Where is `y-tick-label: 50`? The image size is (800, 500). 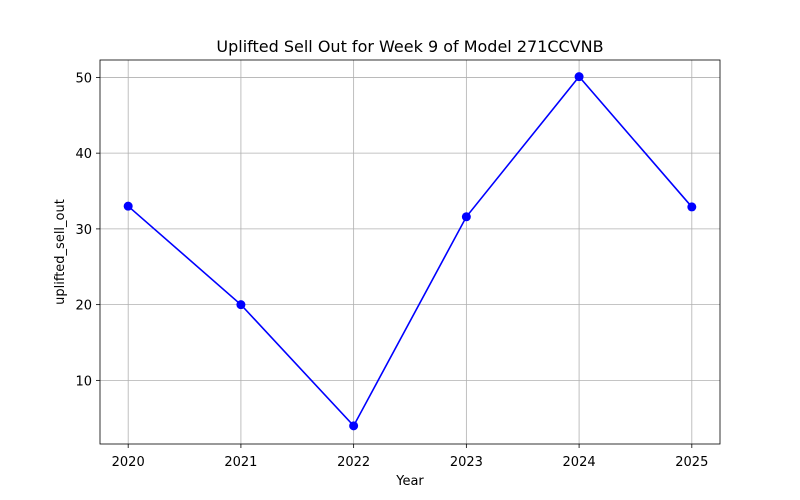
y-tick-label: 50 is located at coordinates (83, 78).